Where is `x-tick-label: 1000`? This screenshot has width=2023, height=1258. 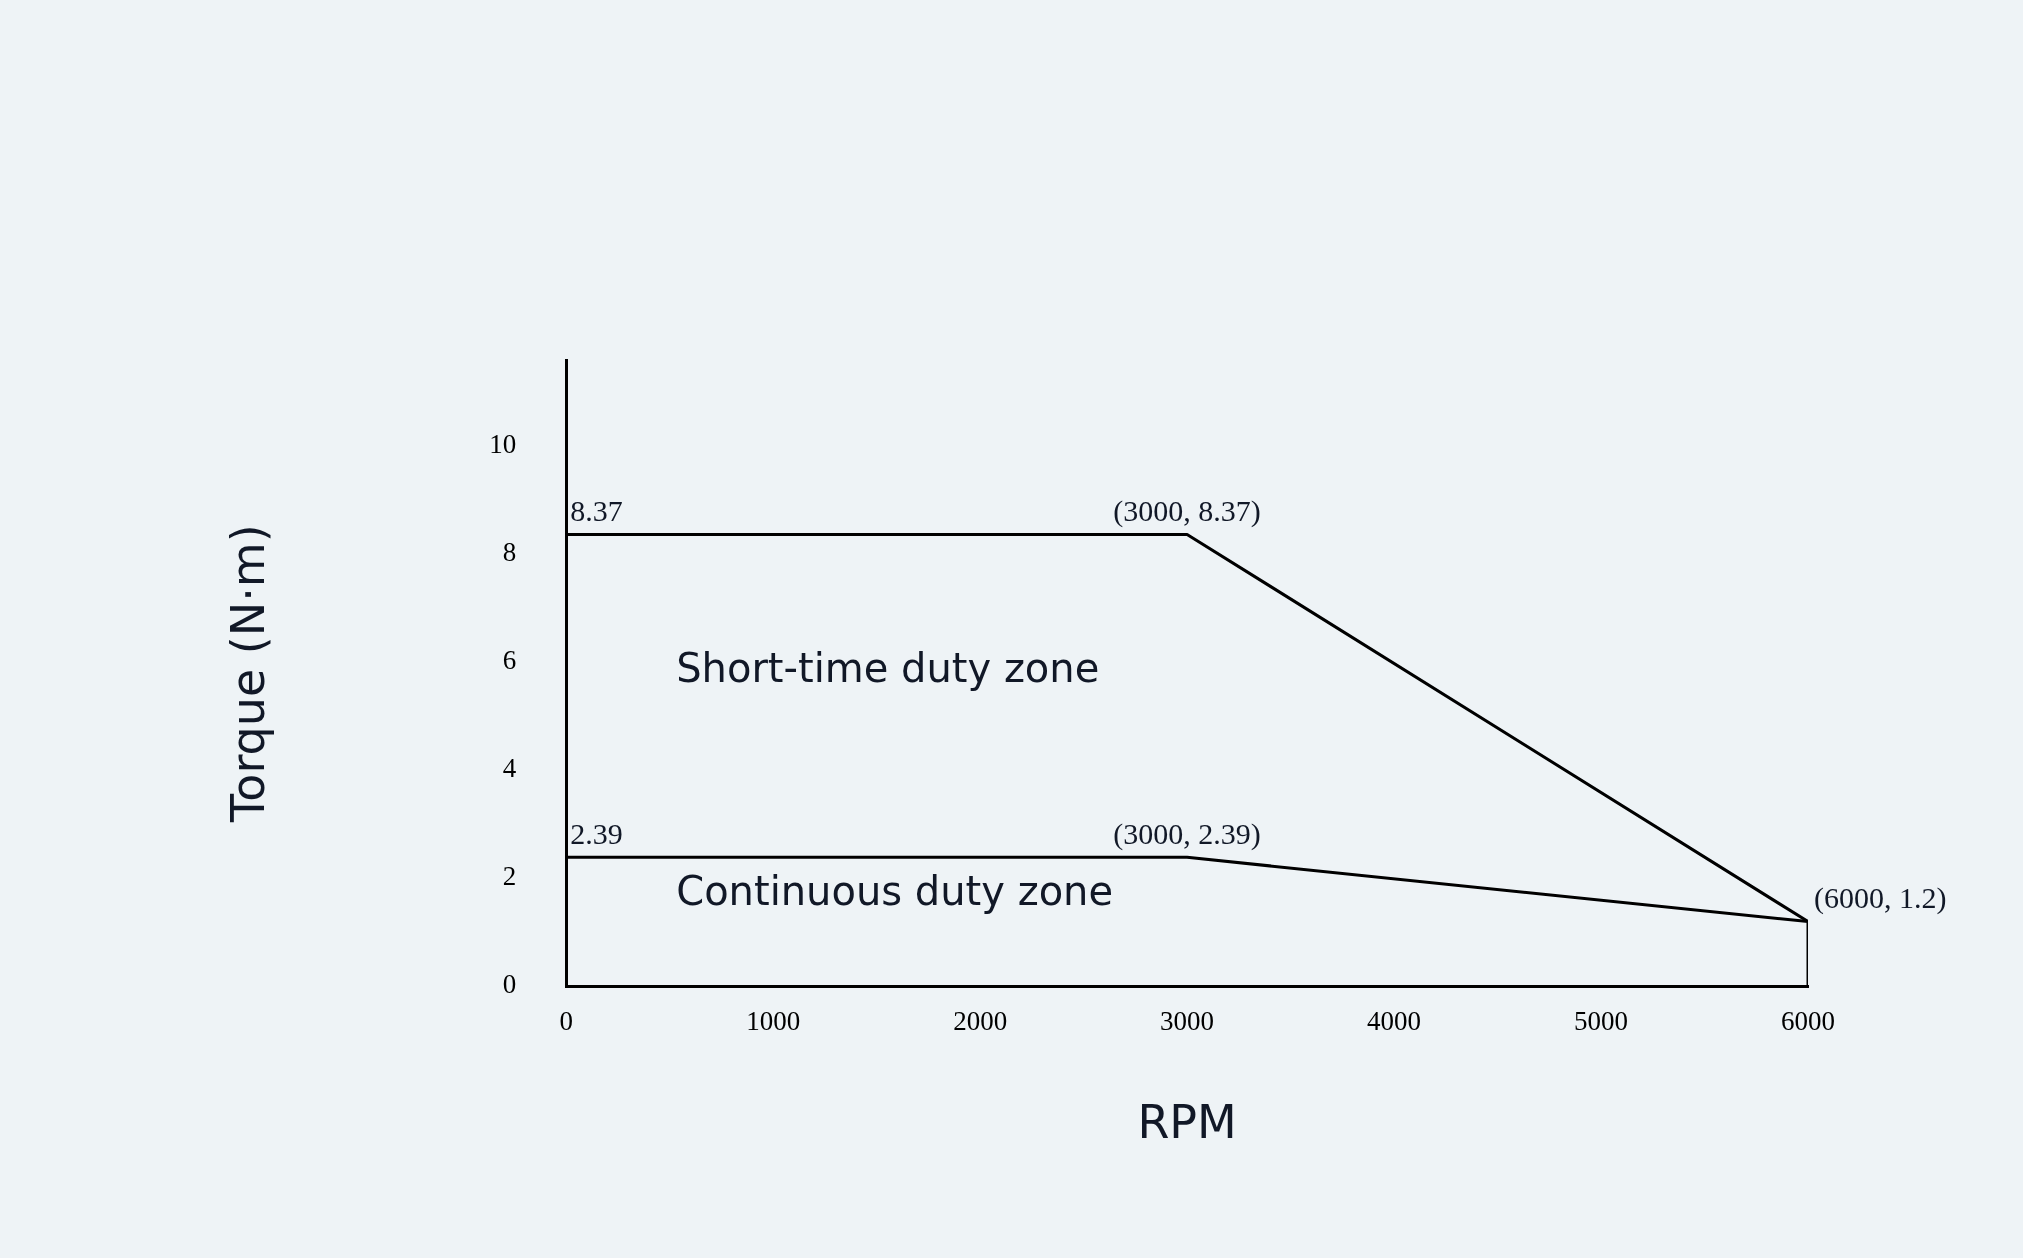
x-tick-label: 1000 is located at coordinates (773, 1020).